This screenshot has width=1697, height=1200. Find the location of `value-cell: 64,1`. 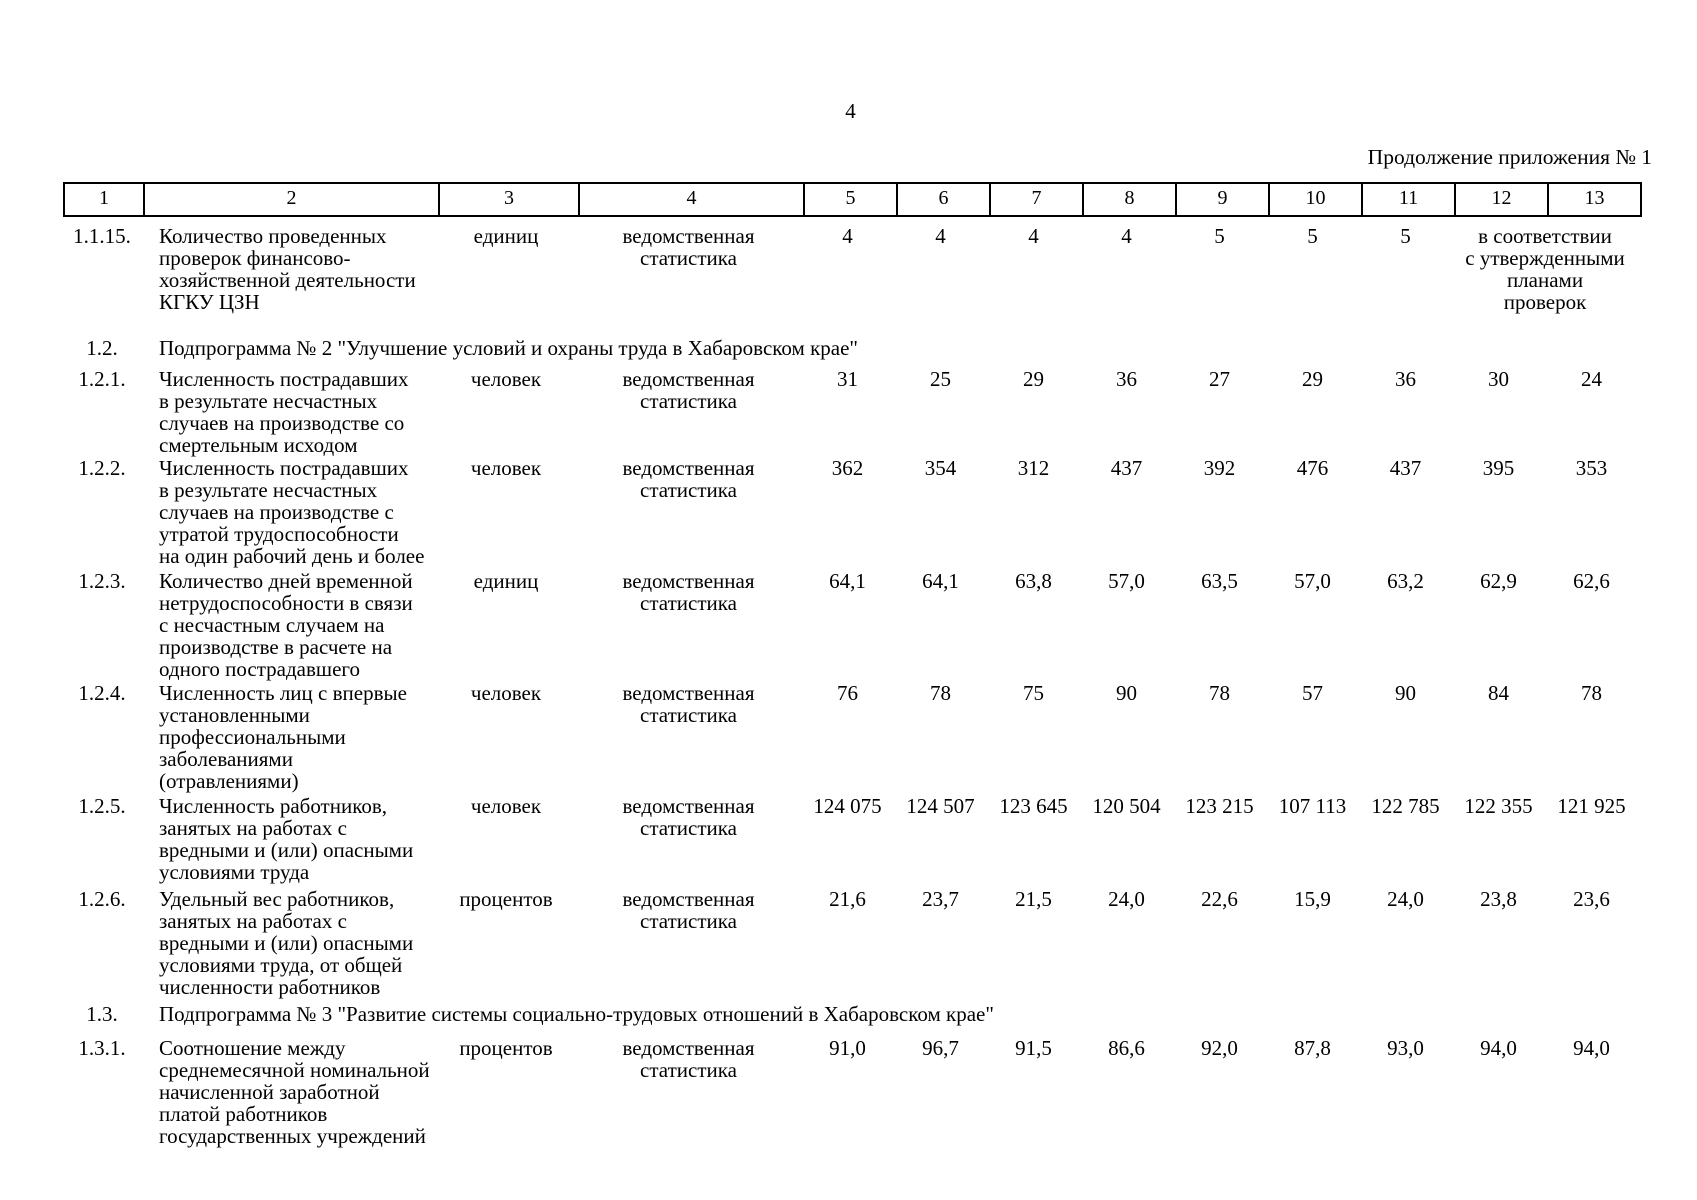

value-cell: 64,1 is located at coordinates (940, 581).